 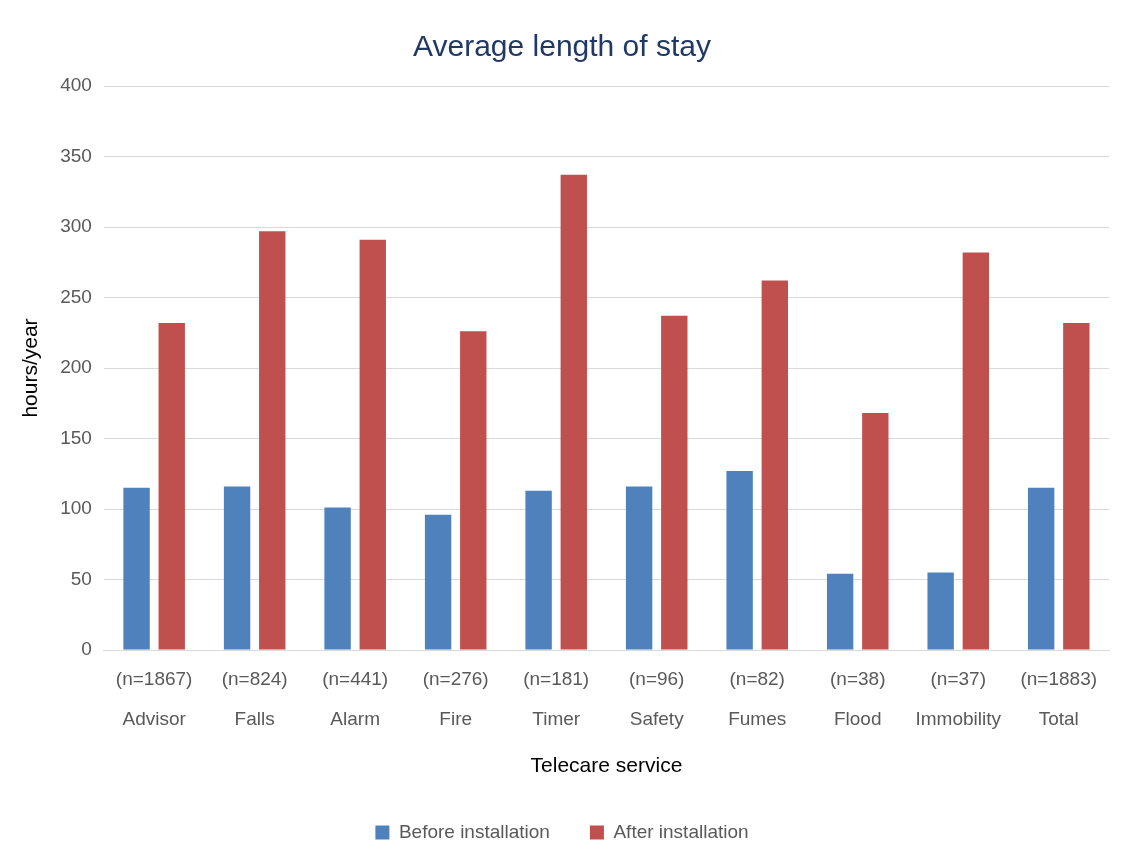 I want to click on x-tick-label: (n=38) Flood, so click(x=858, y=699).